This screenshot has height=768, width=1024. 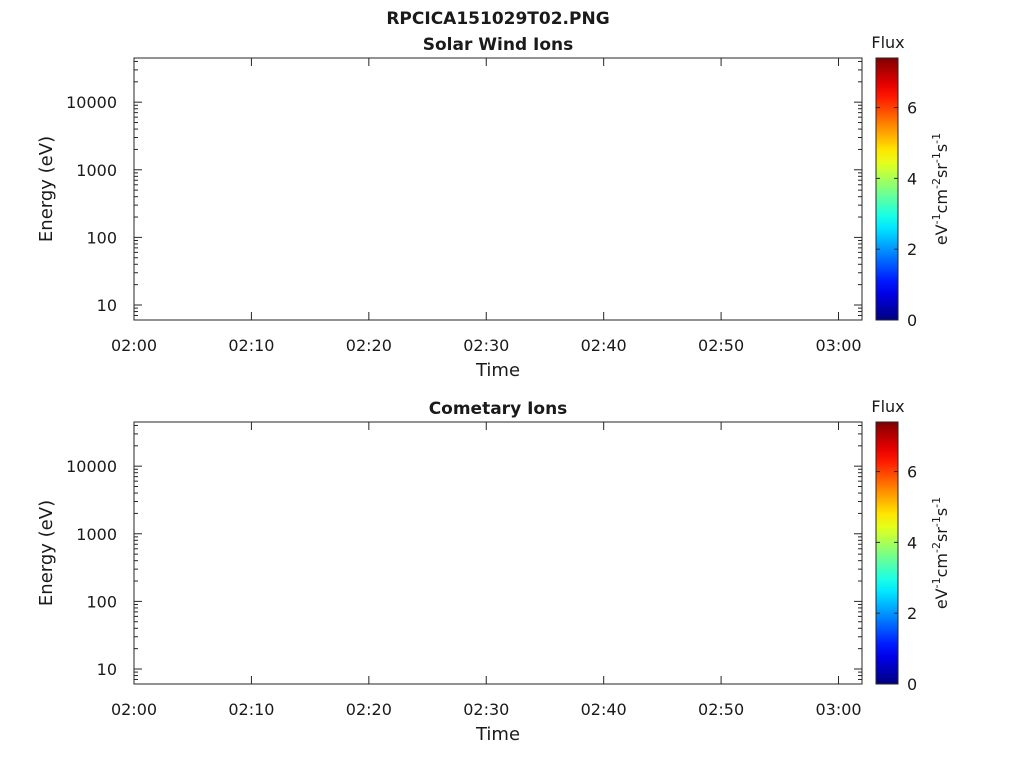 What do you see at coordinates (497, 19) in the screenshot?
I see `figure-title: RPCICA151029T02.PNG` at bounding box center [497, 19].